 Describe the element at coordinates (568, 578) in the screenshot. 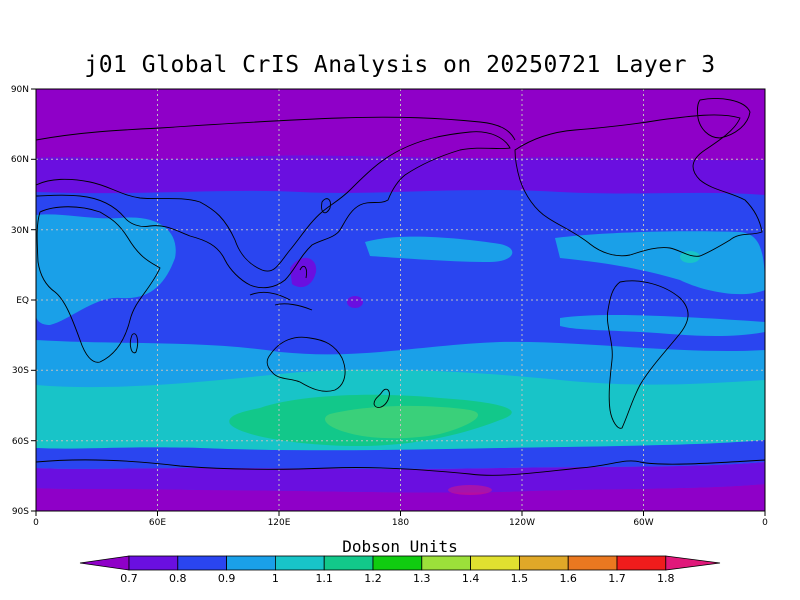

I see `colorbar-label: 1.6` at that location.